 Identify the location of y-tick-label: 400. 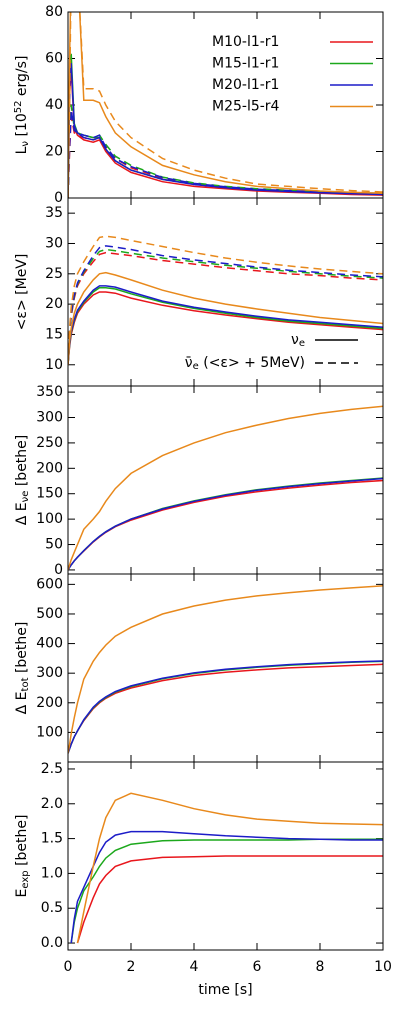
(49, 644).